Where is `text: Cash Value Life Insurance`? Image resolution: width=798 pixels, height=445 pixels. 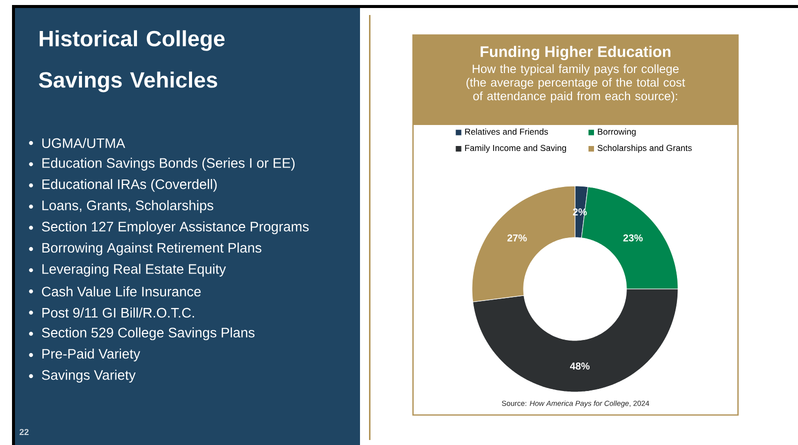
text: Cash Value Life Insurance is located at coordinates (121, 291).